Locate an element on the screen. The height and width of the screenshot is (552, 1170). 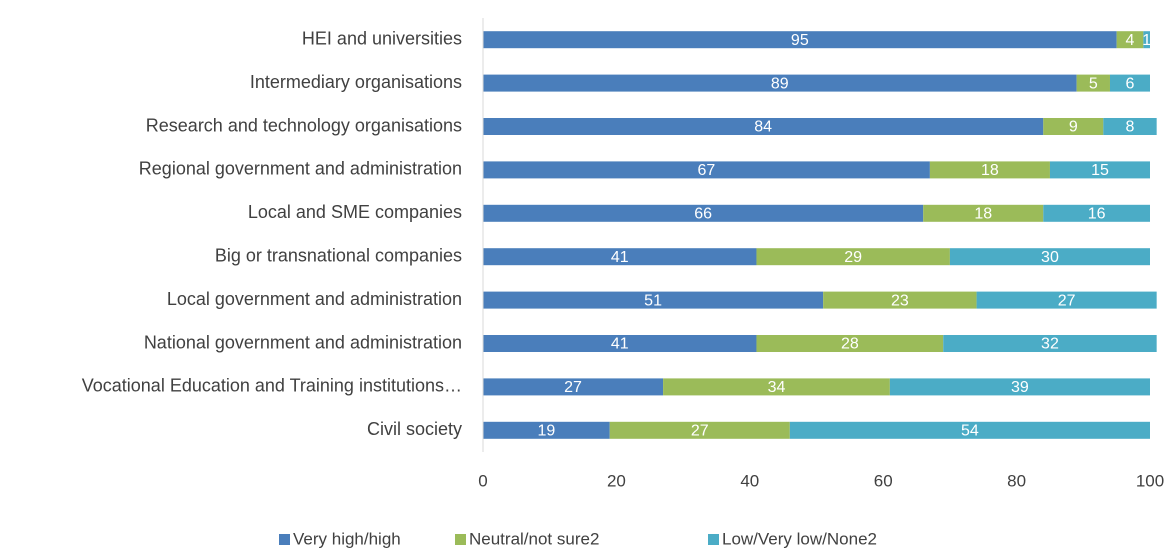
x-tick-label: 40 is located at coordinates (749, 480).